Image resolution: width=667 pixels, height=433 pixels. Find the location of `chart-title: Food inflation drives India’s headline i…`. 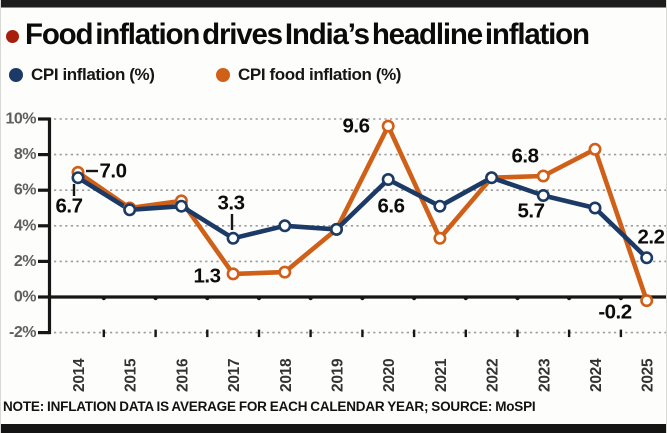

chart-title: Food inflation drives India’s headline i… is located at coordinates (307, 35).